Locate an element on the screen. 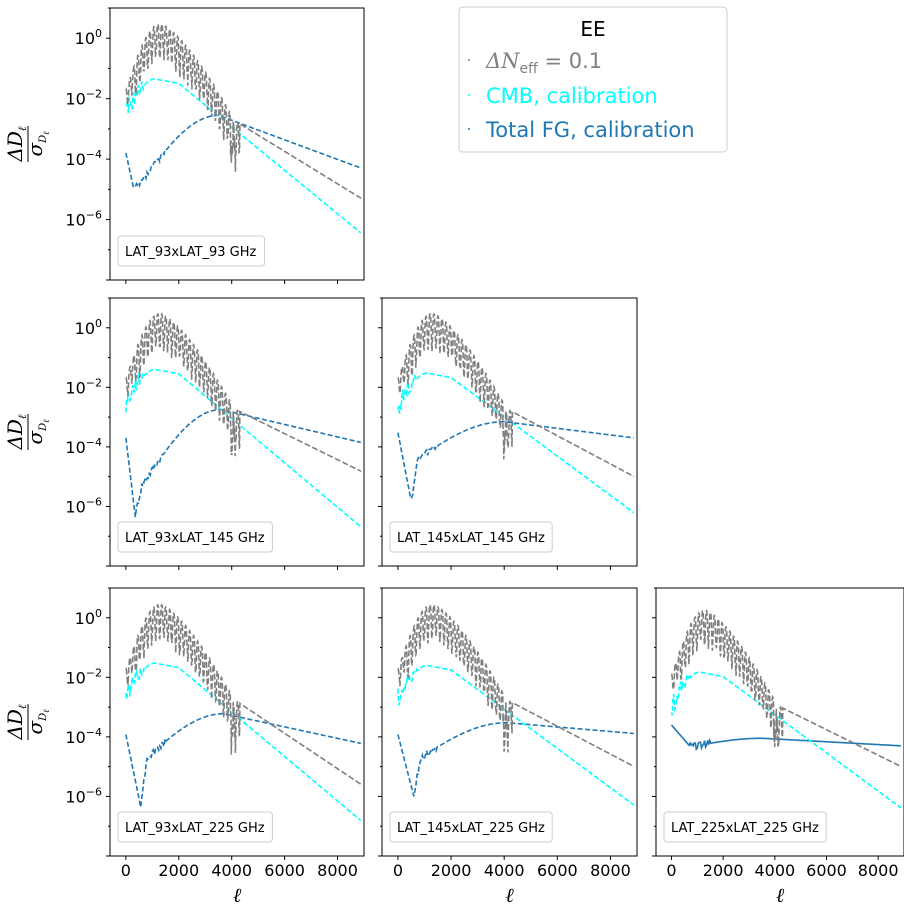 Image resolution: width=904 pixels, height=908 pixels. panel-lat_145xlat_225-ghz: 0 2000 4000 6000 8000 ℓ LAT_145xLAT_225 GHz is located at coordinates (508, 747).